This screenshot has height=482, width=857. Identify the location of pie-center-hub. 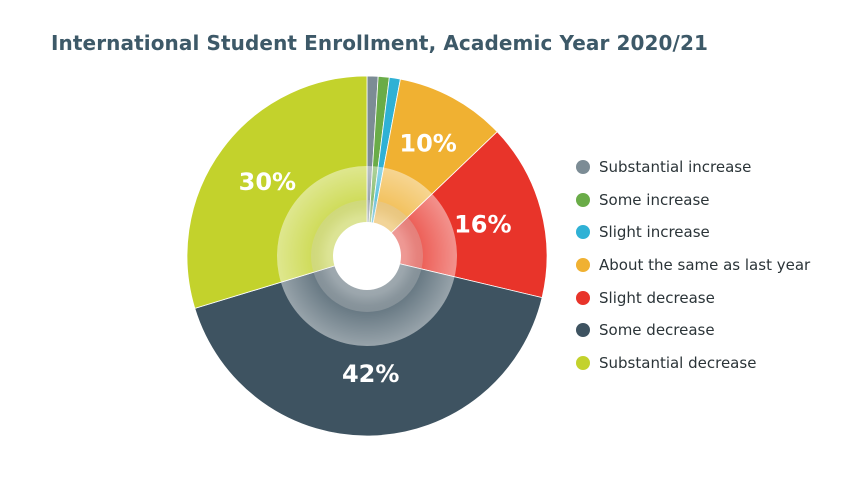
(367, 256).